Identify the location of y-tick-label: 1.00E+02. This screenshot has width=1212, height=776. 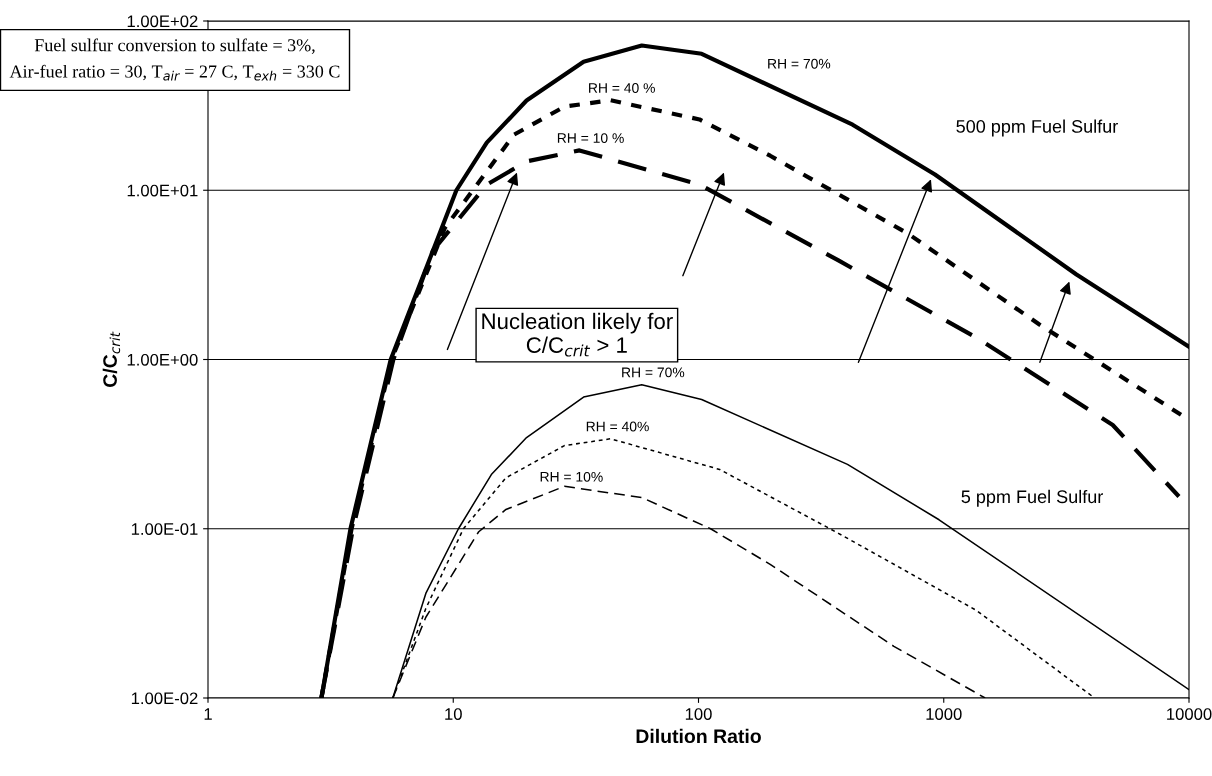
(162, 21).